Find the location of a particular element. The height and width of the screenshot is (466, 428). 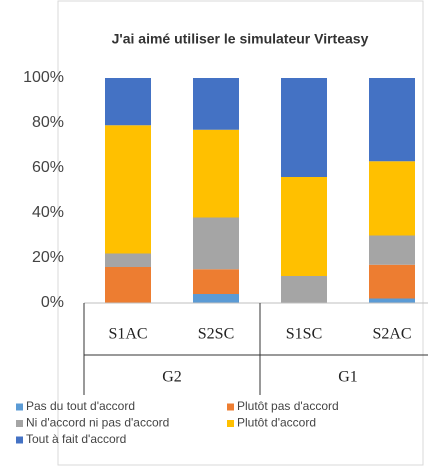

legend-label: Tout à fait d'accord is located at coordinates (76, 439).